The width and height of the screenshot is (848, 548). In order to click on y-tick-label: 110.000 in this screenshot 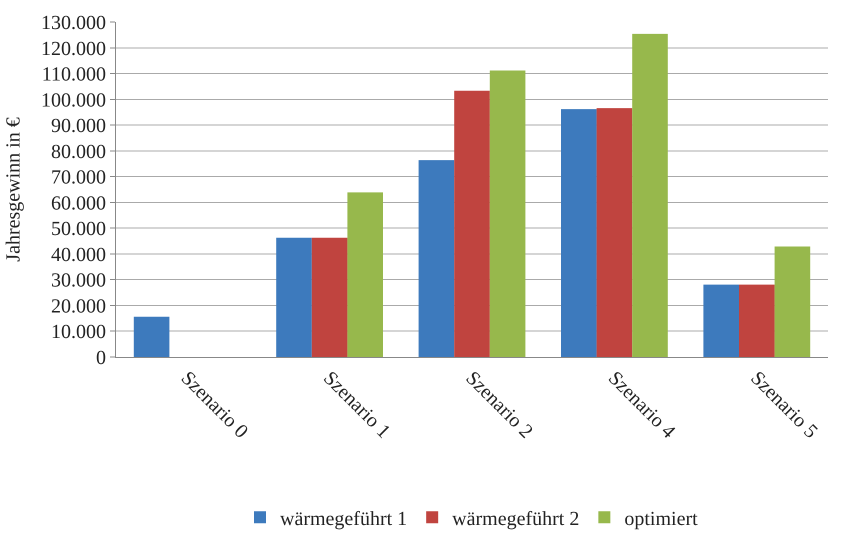, I will do `click(74, 75)`.